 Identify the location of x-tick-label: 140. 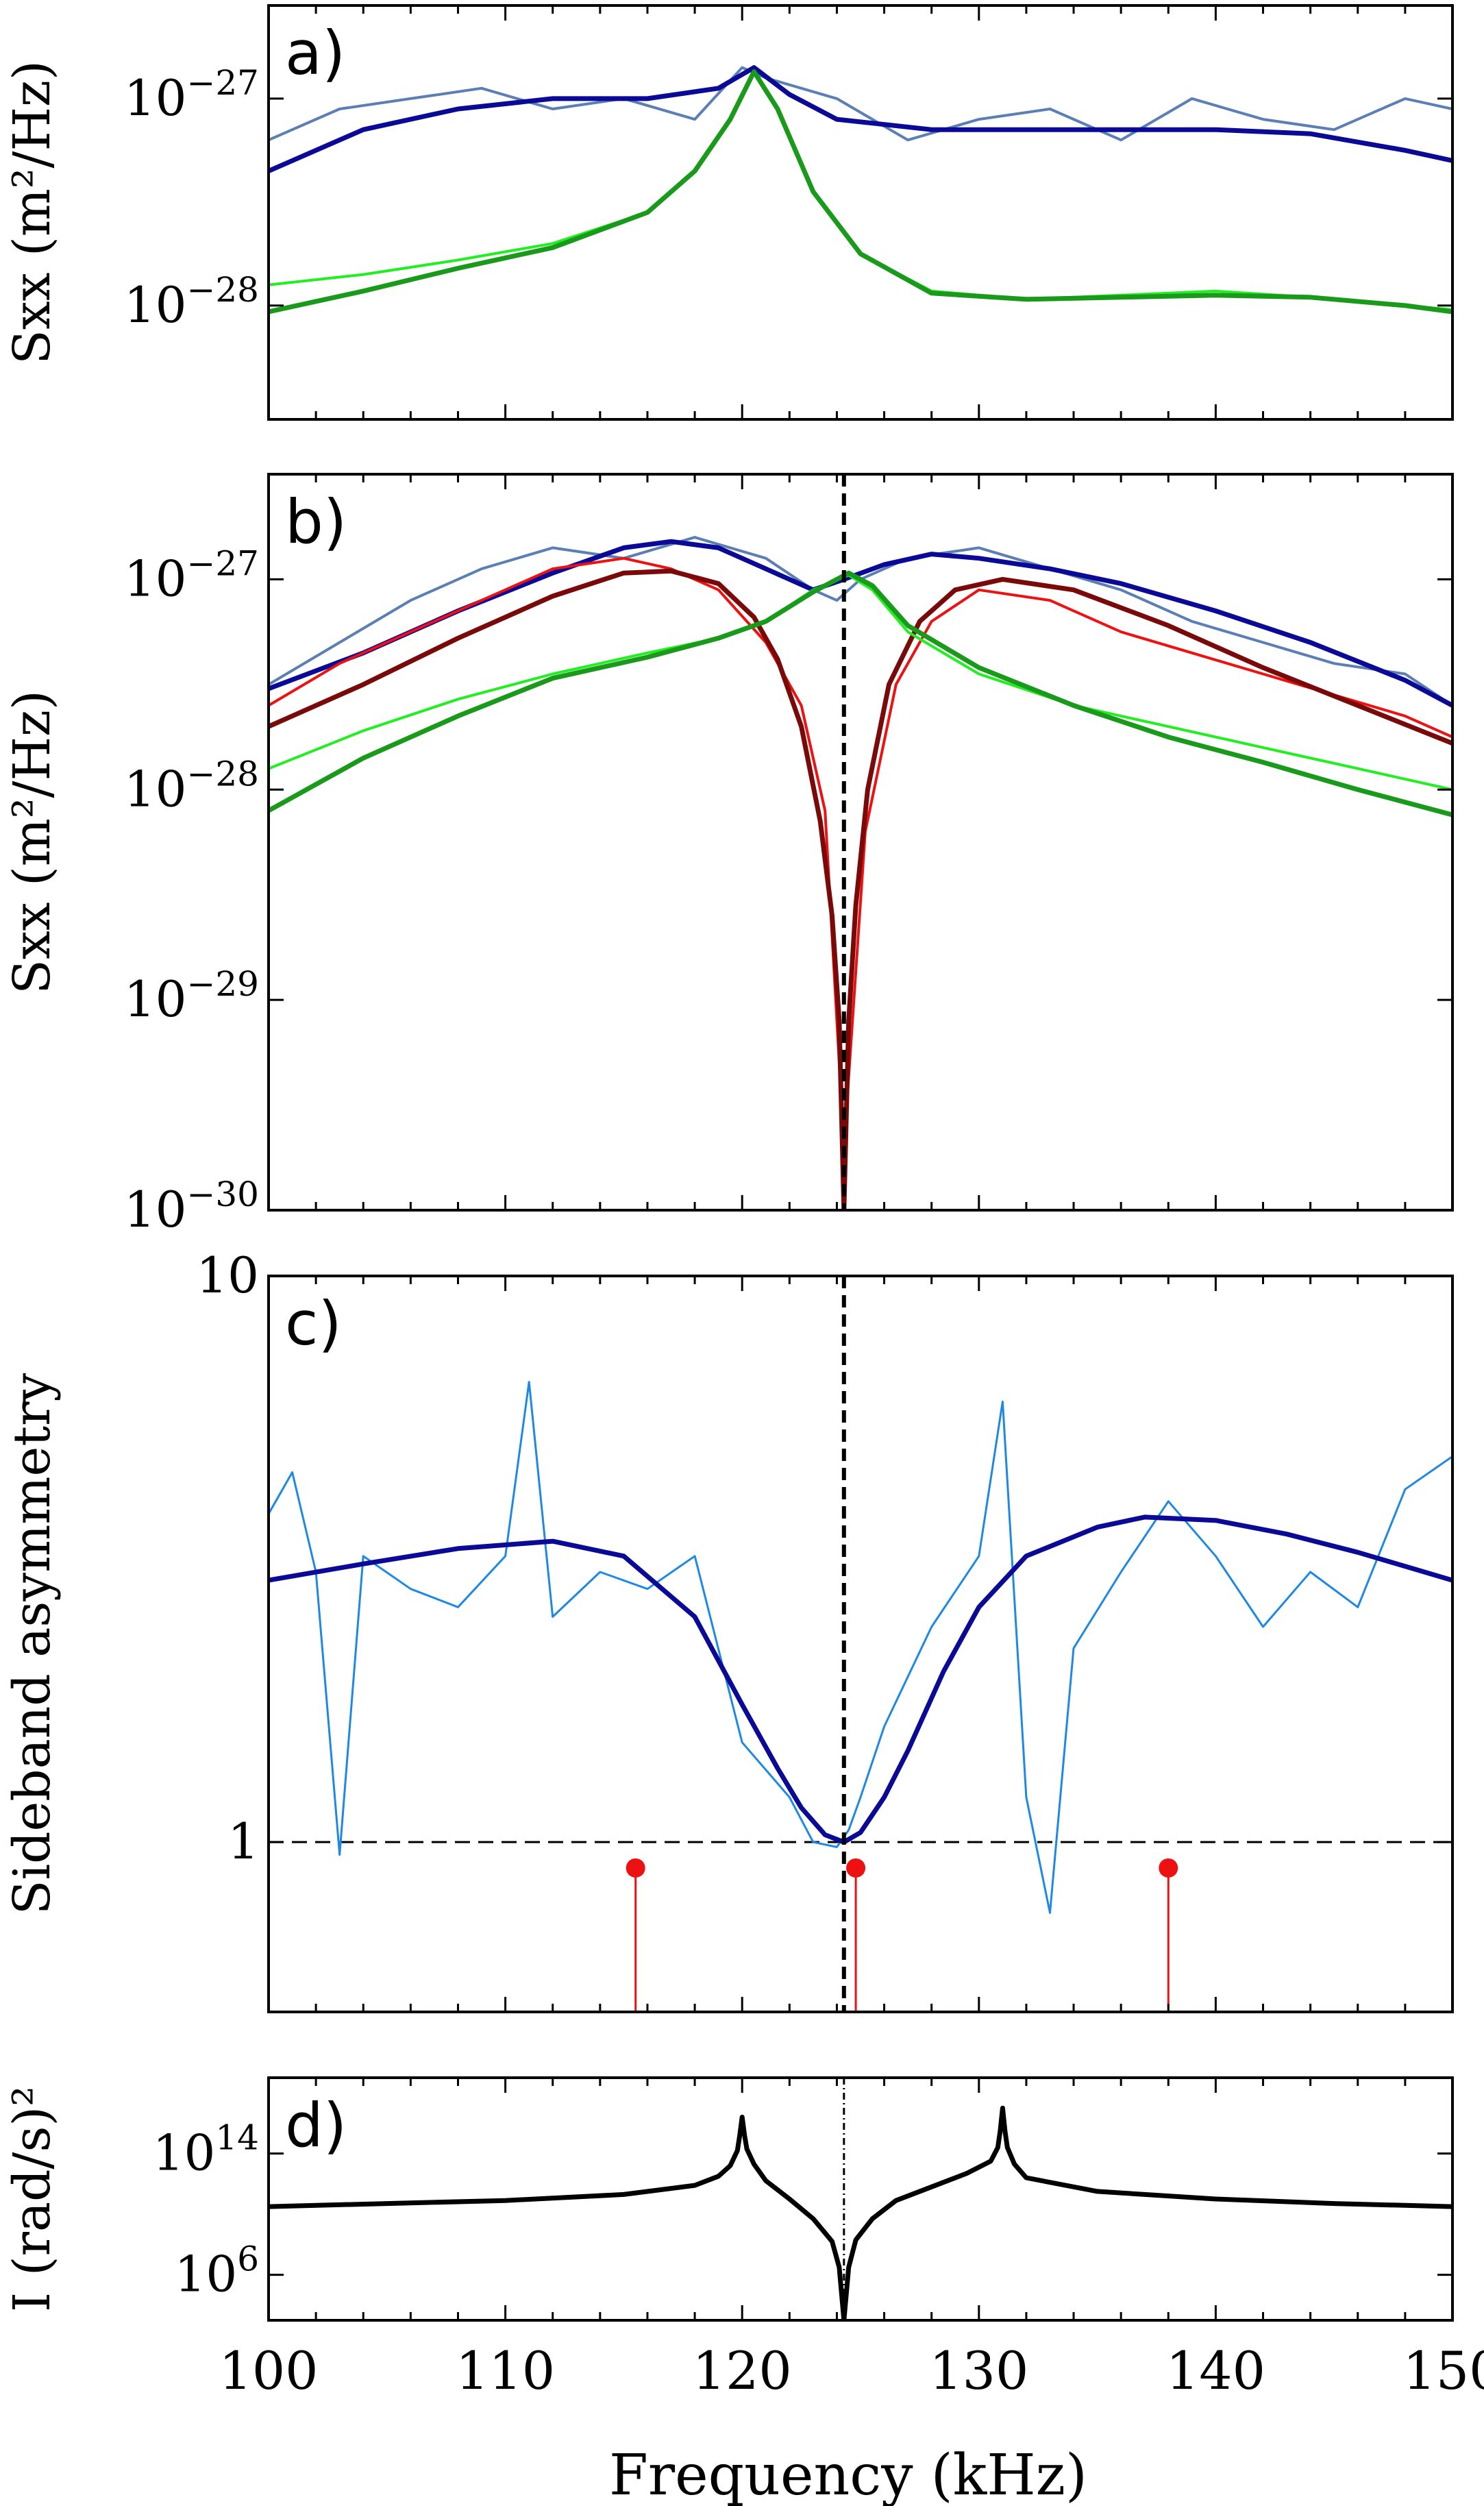
(1215, 2370).